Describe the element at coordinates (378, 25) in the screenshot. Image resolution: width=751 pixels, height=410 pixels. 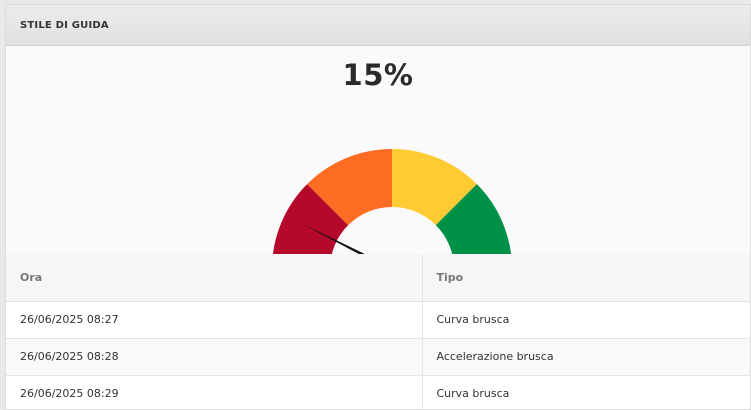
I see `panel-header: STILE DI GUIDA` at that location.